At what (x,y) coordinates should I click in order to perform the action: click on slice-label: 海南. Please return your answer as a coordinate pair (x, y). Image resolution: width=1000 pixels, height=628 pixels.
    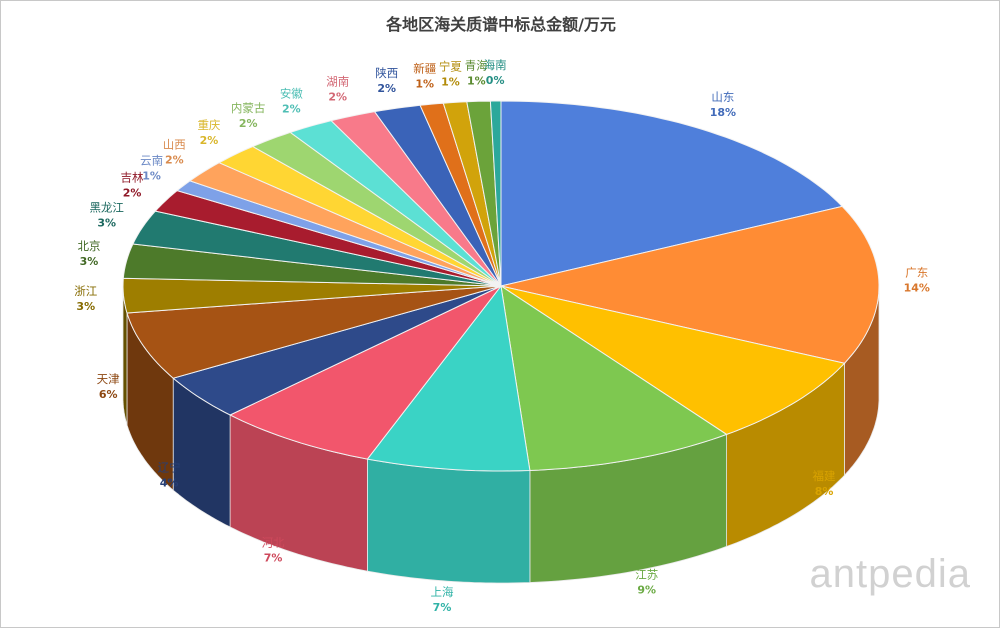
    Looking at the image, I should click on (495, 65).